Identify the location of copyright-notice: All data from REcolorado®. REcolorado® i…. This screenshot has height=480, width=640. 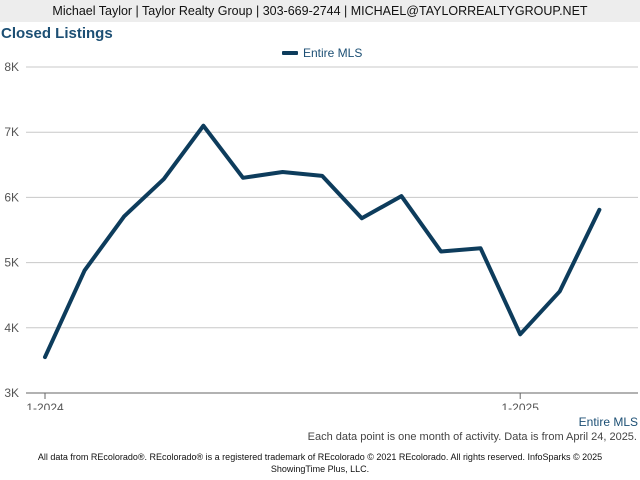
(320, 463).